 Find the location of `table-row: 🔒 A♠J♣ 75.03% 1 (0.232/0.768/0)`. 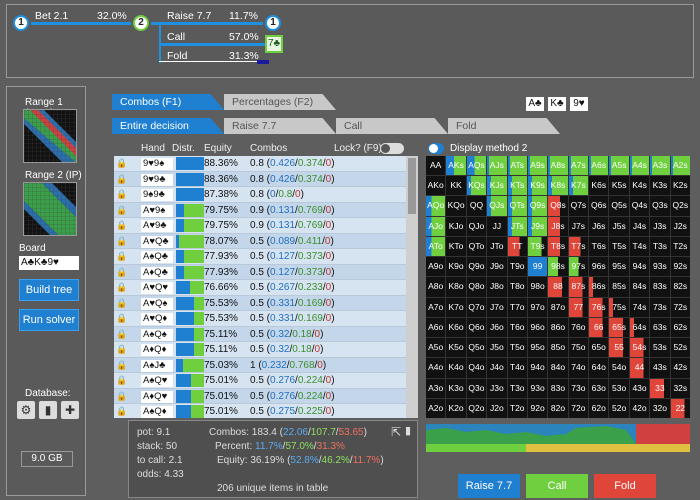

table-row: 🔒 A♠J♣ 75.03% 1 (0.232/0.768/0) is located at coordinates (260, 365).